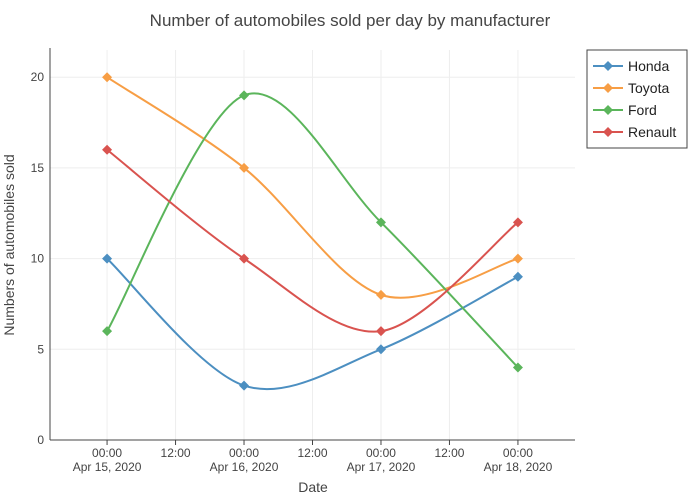  I want to click on legend-item-ford: Ford, so click(625, 110).